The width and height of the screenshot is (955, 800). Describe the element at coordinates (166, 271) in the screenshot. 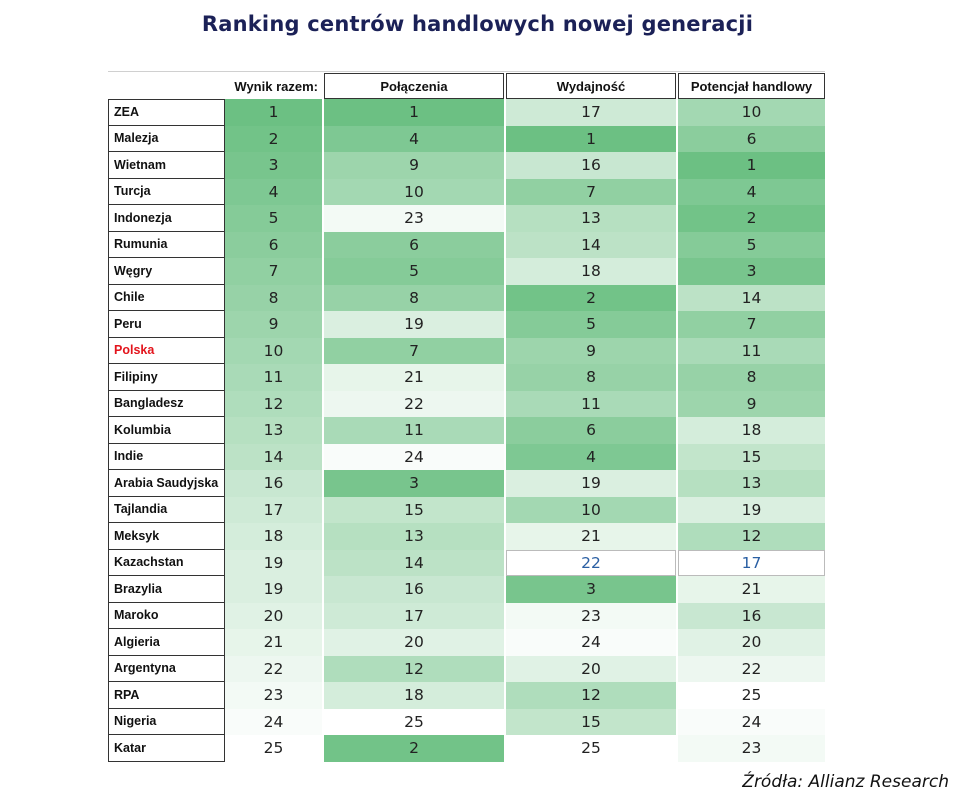

I see `country-label: Węgry` at that location.